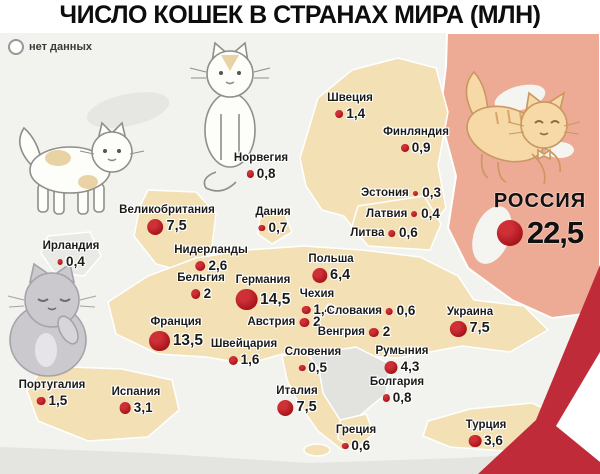 The width and height of the screenshot is (600, 474). I want to click on country-marker-slovenia: Словения 0,5, so click(313, 358).